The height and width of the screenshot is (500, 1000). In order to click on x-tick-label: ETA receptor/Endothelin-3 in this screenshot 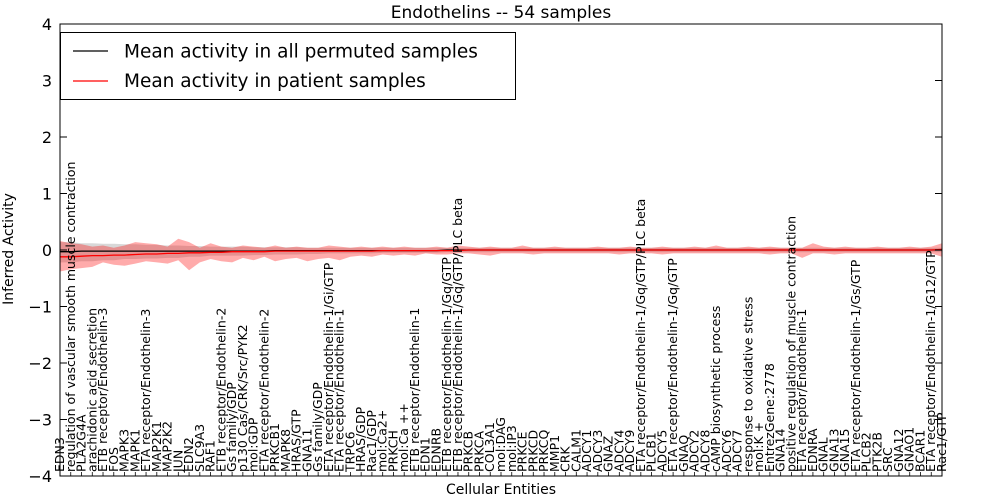, I will do `click(145, 390)`.